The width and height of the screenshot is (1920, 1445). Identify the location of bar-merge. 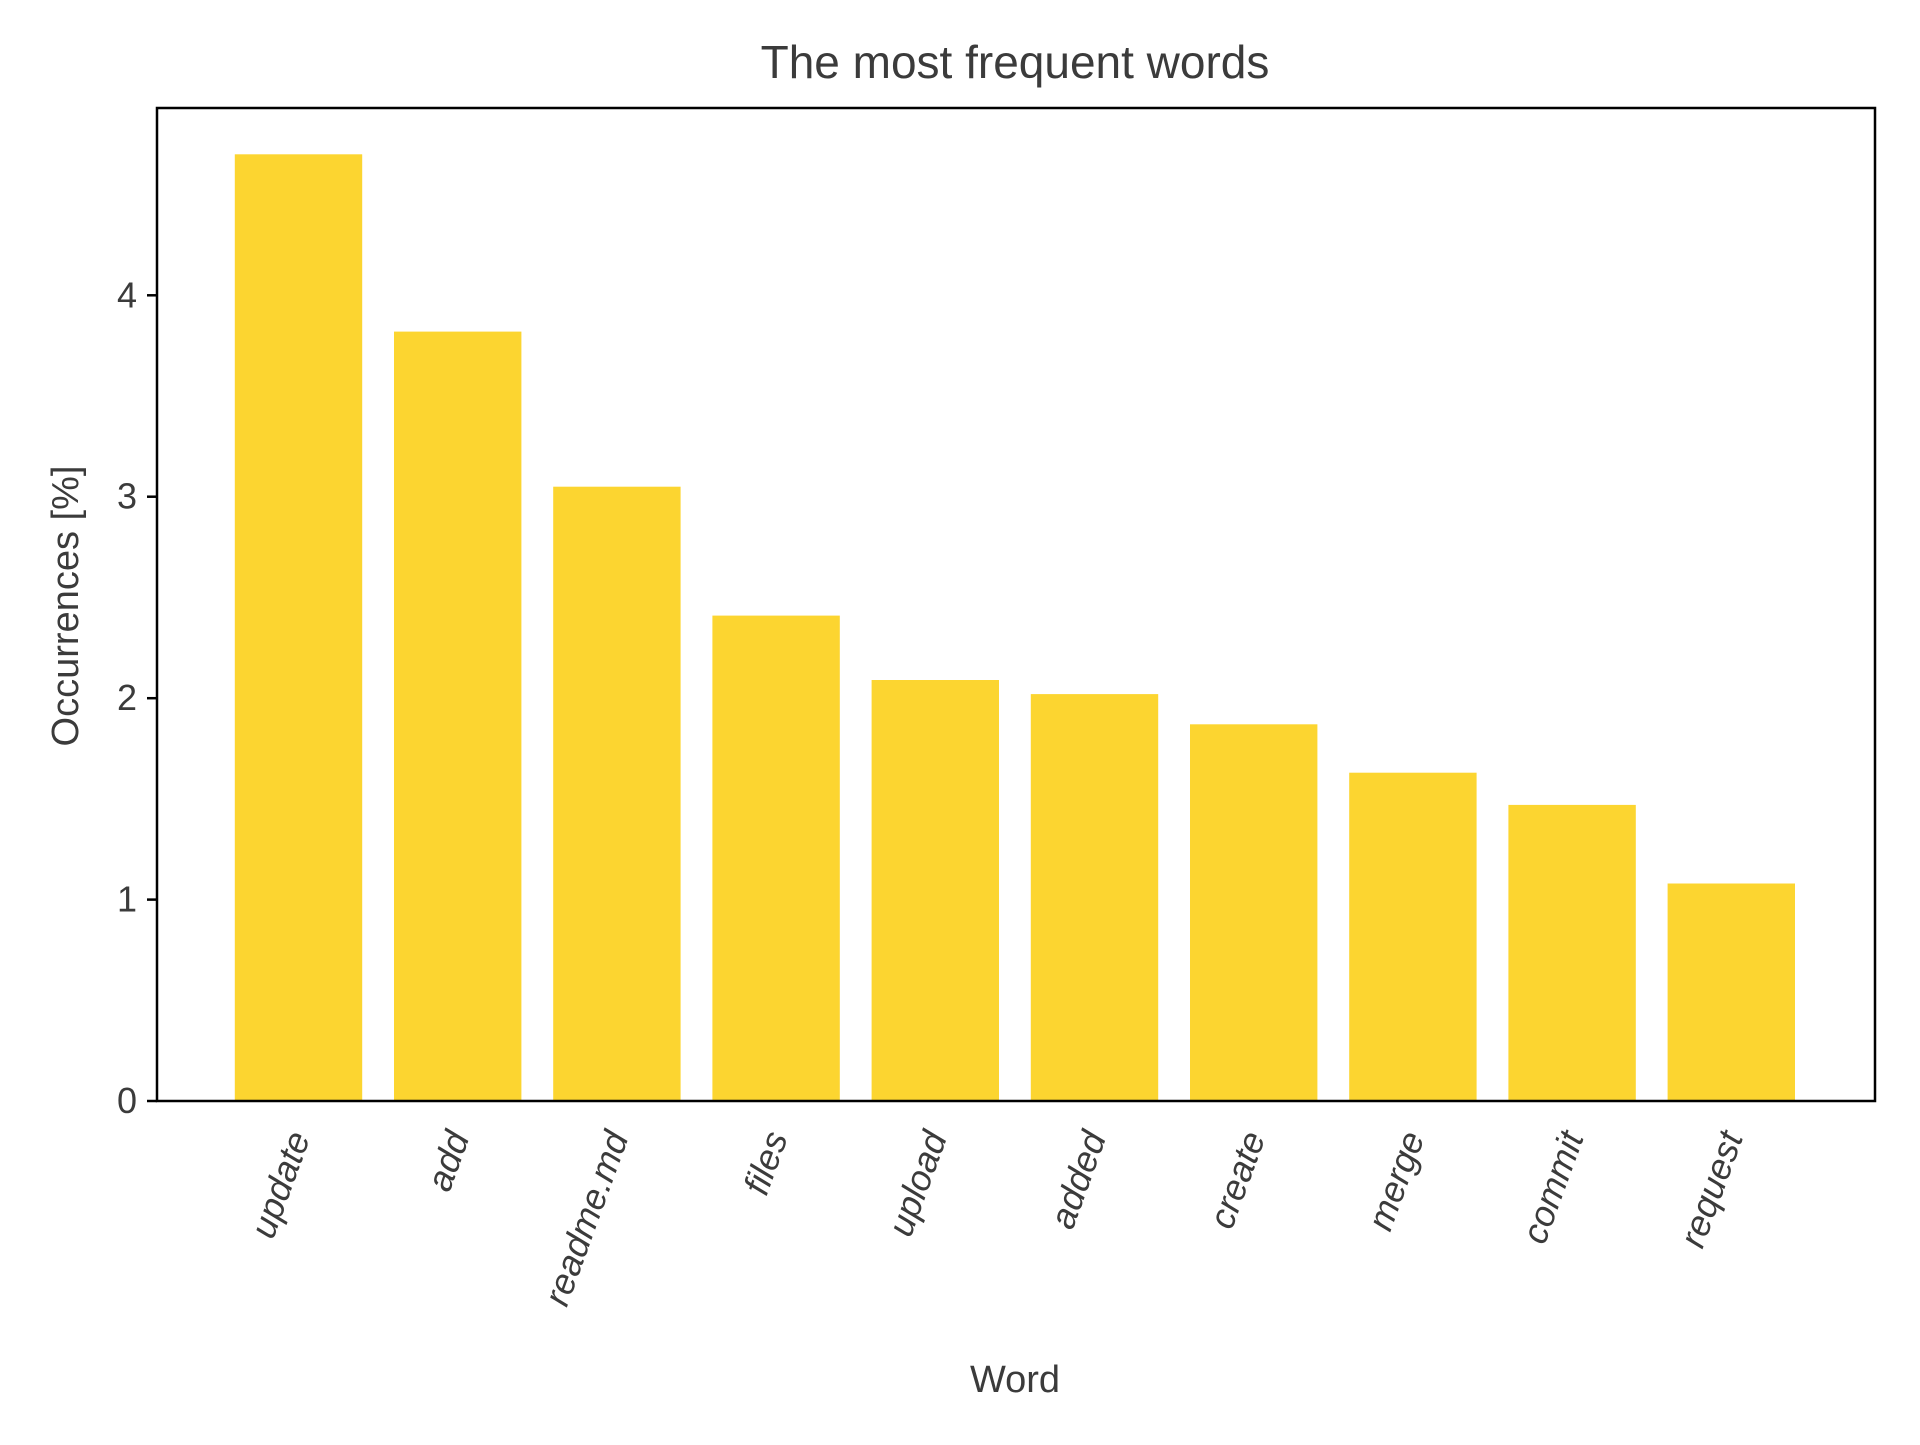
(1413, 936).